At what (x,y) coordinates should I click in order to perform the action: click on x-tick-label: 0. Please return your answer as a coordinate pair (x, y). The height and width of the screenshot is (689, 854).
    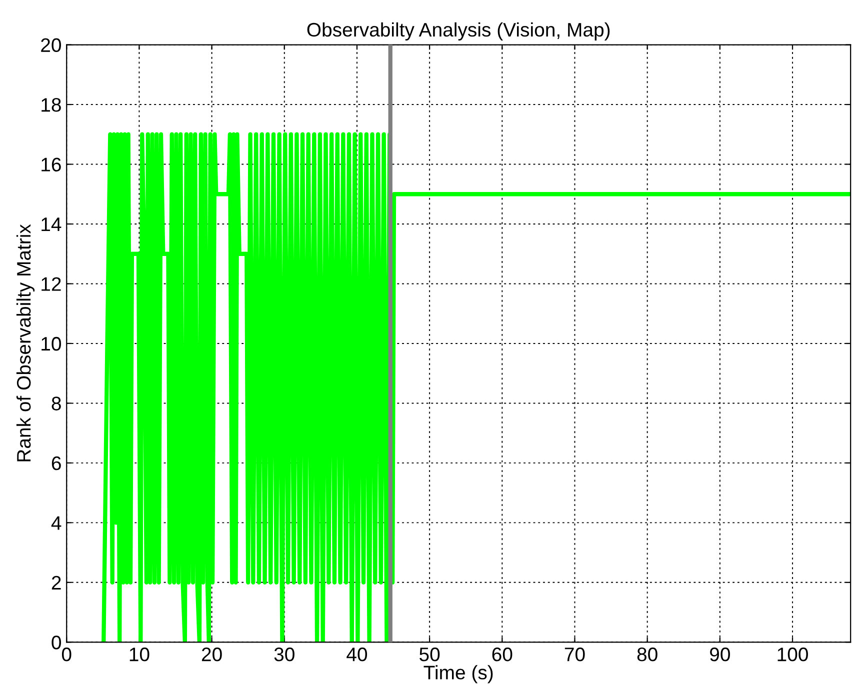
    Looking at the image, I should click on (67, 655).